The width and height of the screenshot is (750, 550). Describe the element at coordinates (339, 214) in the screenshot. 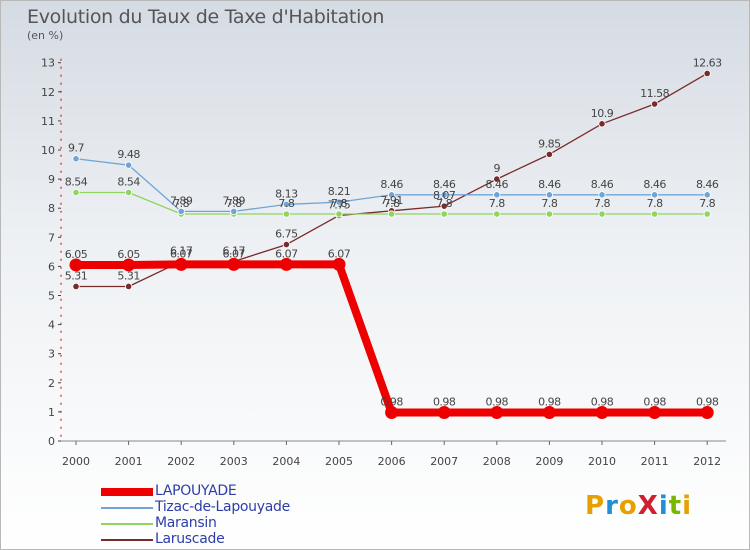

I see `point-maransin-2005` at that location.